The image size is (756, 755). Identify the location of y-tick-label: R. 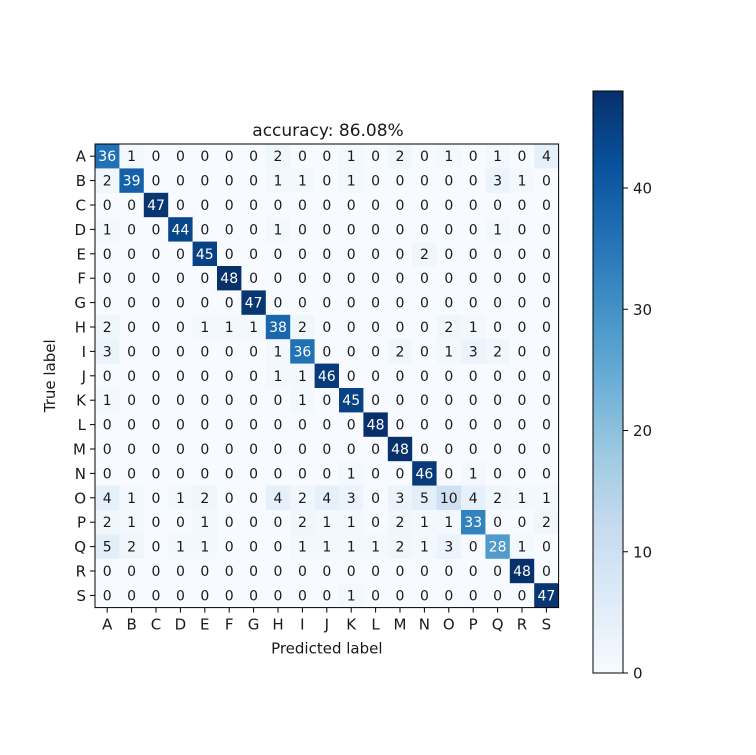
(81, 572).